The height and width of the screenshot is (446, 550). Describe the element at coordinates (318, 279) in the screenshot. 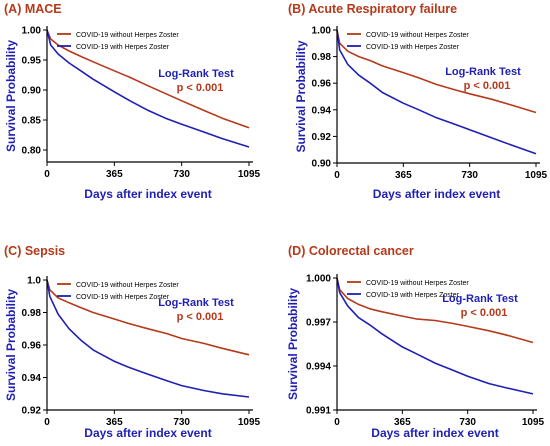

I see `y-tick-label: 1.000` at that location.